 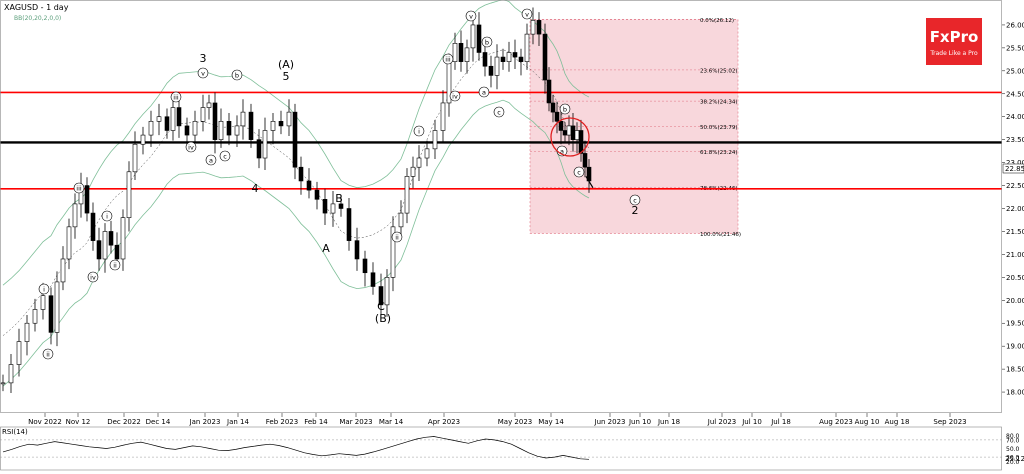 What do you see at coordinates (1015, 48) in the screenshot?
I see `price-tick-label: 25.50` at bounding box center [1015, 48].